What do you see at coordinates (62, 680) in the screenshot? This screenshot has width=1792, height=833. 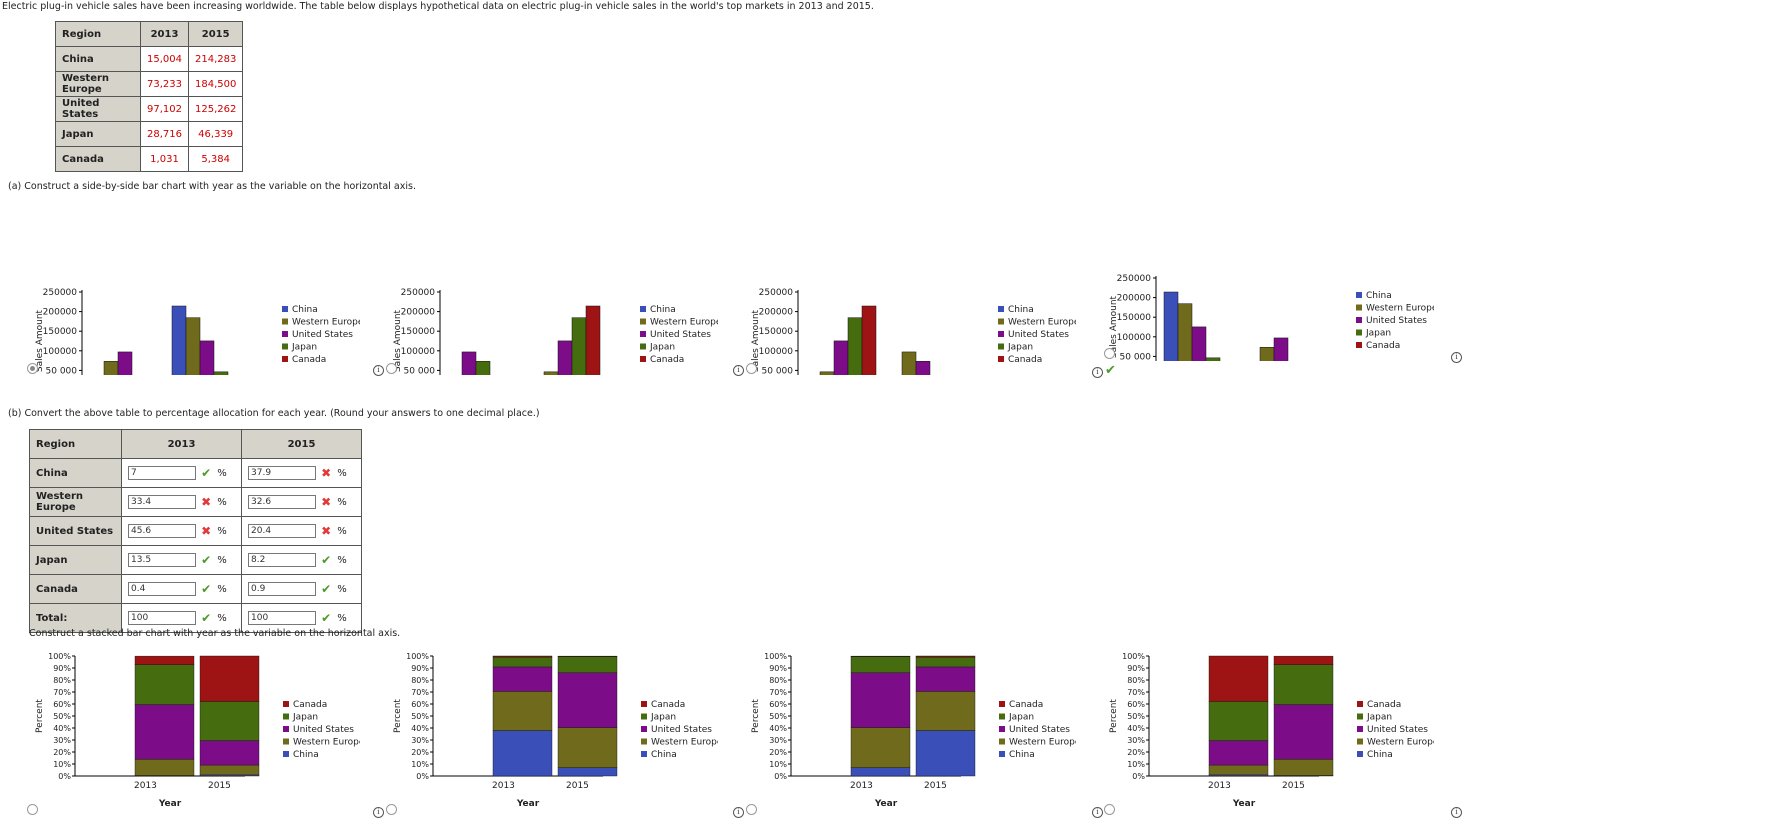 I see `y-tick-label: 80%` at bounding box center [62, 680].